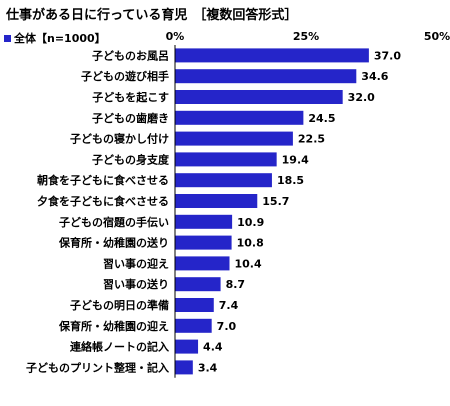 This screenshot has height=406, width=450. What do you see at coordinates (130, 118) in the screenshot?
I see `category-label: 子どもの歯磨き` at bounding box center [130, 118].